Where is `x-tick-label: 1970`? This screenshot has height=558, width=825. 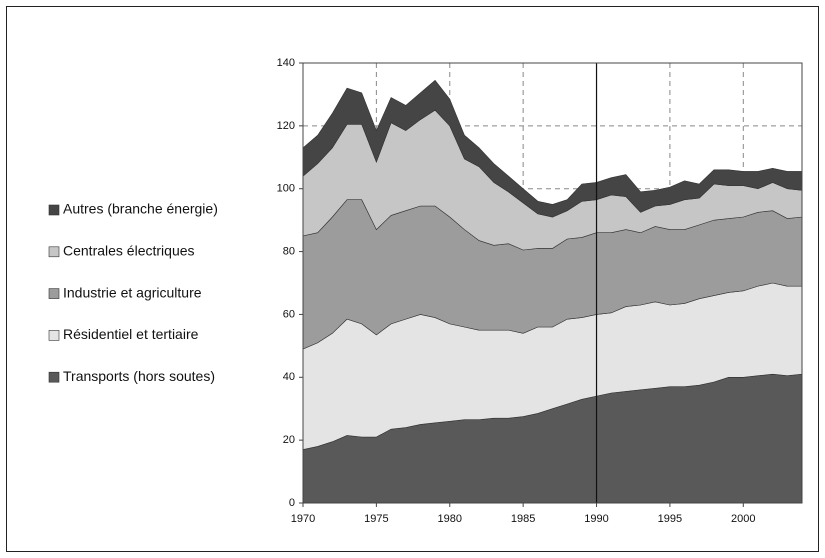
x-tick-label: 1970 is located at coordinates (303, 519).